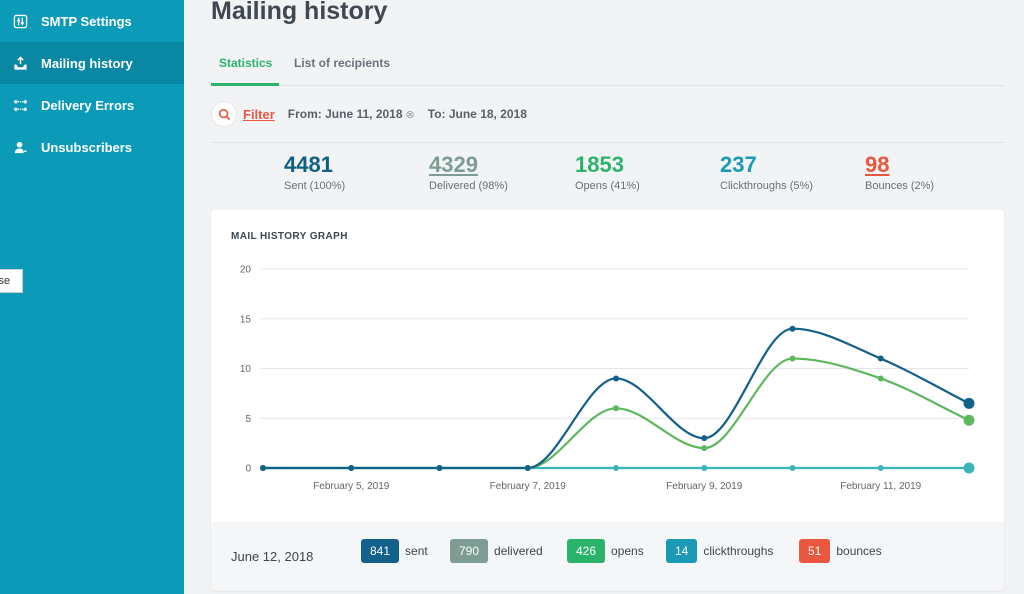 This screenshot has height=594, width=1024. Describe the element at coordinates (299, 12) in the screenshot. I see `page-title: Mailing history` at that location.